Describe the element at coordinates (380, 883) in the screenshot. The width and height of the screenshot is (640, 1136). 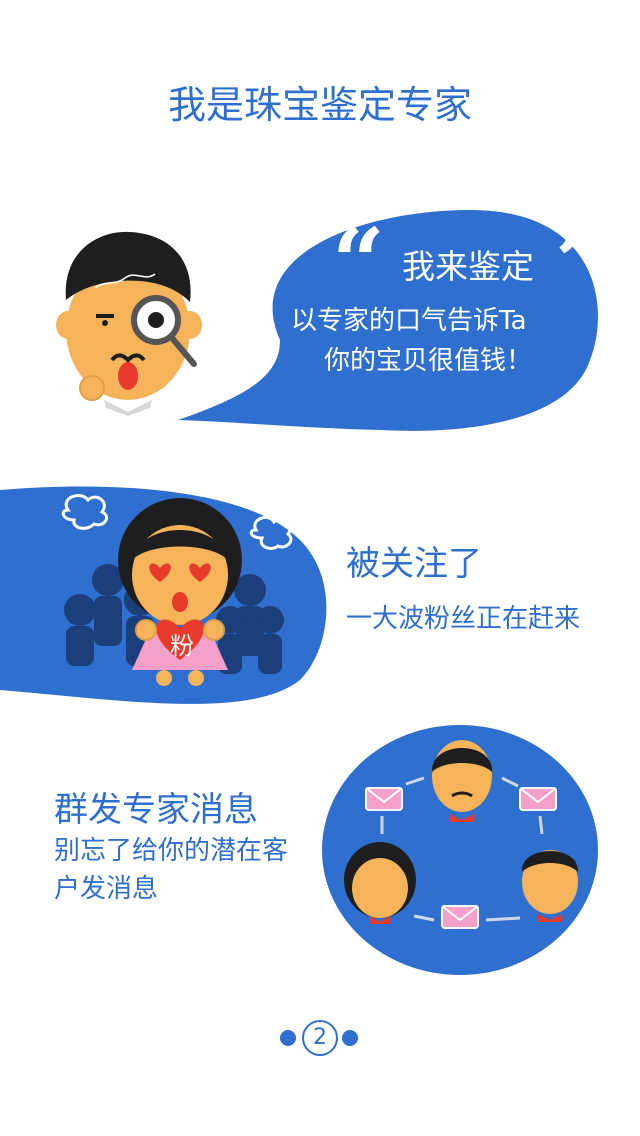
I see `girl-avatar` at that location.